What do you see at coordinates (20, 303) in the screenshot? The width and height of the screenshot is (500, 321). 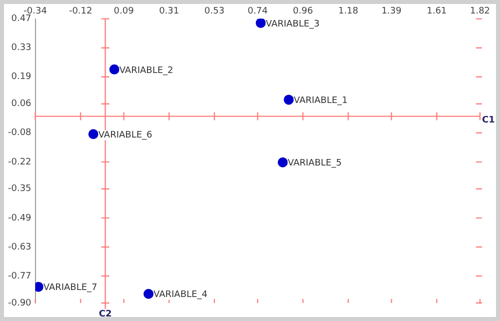 I see `y-tick-label: -0.90` at bounding box center [20, 303].